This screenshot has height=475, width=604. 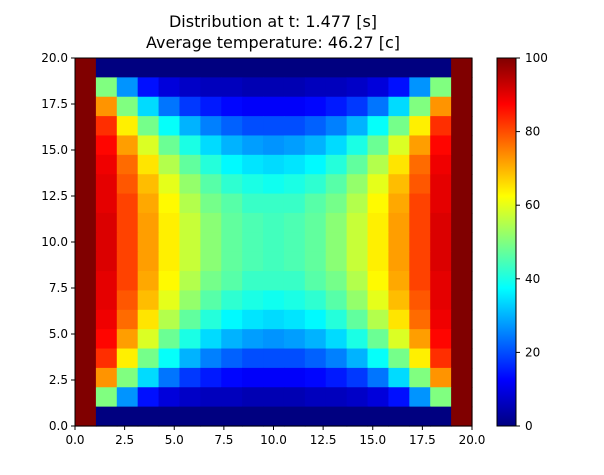 I want to click on y-tick-label: 20.0, so click(x=54, y=58).